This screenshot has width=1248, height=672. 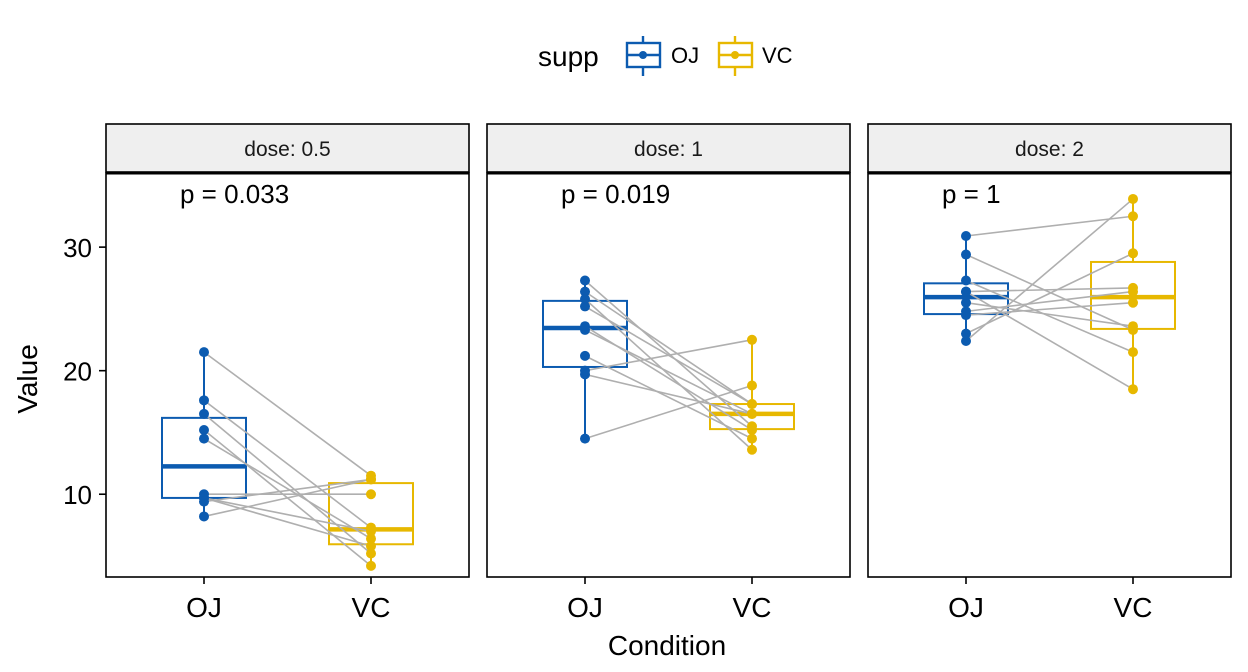 I want to click on legend-title: supp, so click(x=568, y=56).